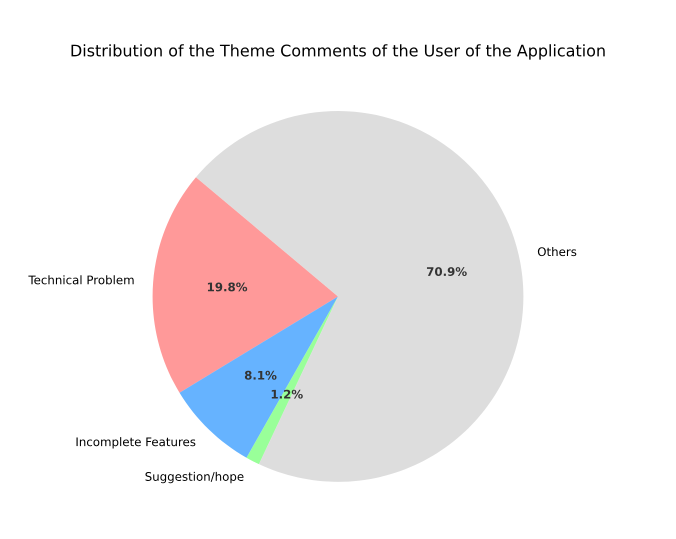  Describe the element at coordinates (228, 287) in the screenshot. I see `data-label: 19.8%` at that location.